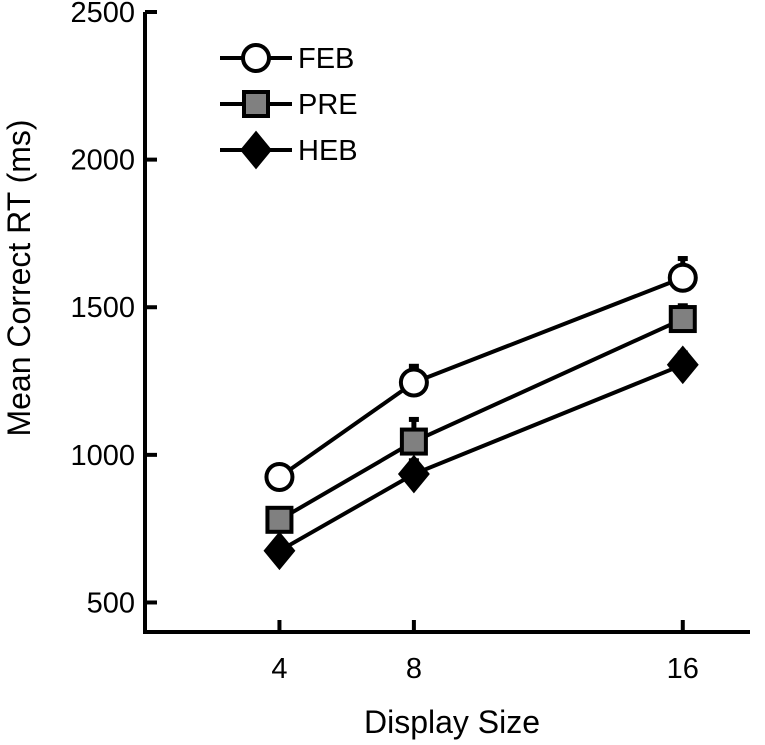 The image size is (765, 745). I want to click on legend-label: HEB, so click(328, 151).